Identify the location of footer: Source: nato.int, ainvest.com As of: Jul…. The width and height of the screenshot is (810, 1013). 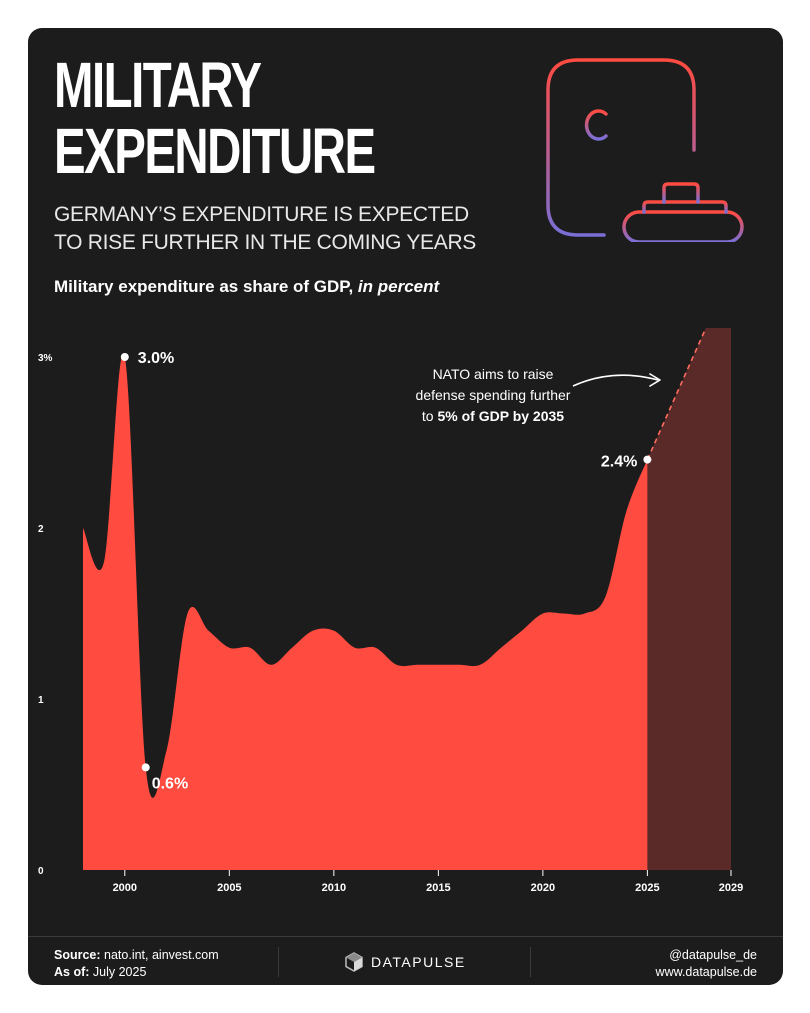
(405, 960).